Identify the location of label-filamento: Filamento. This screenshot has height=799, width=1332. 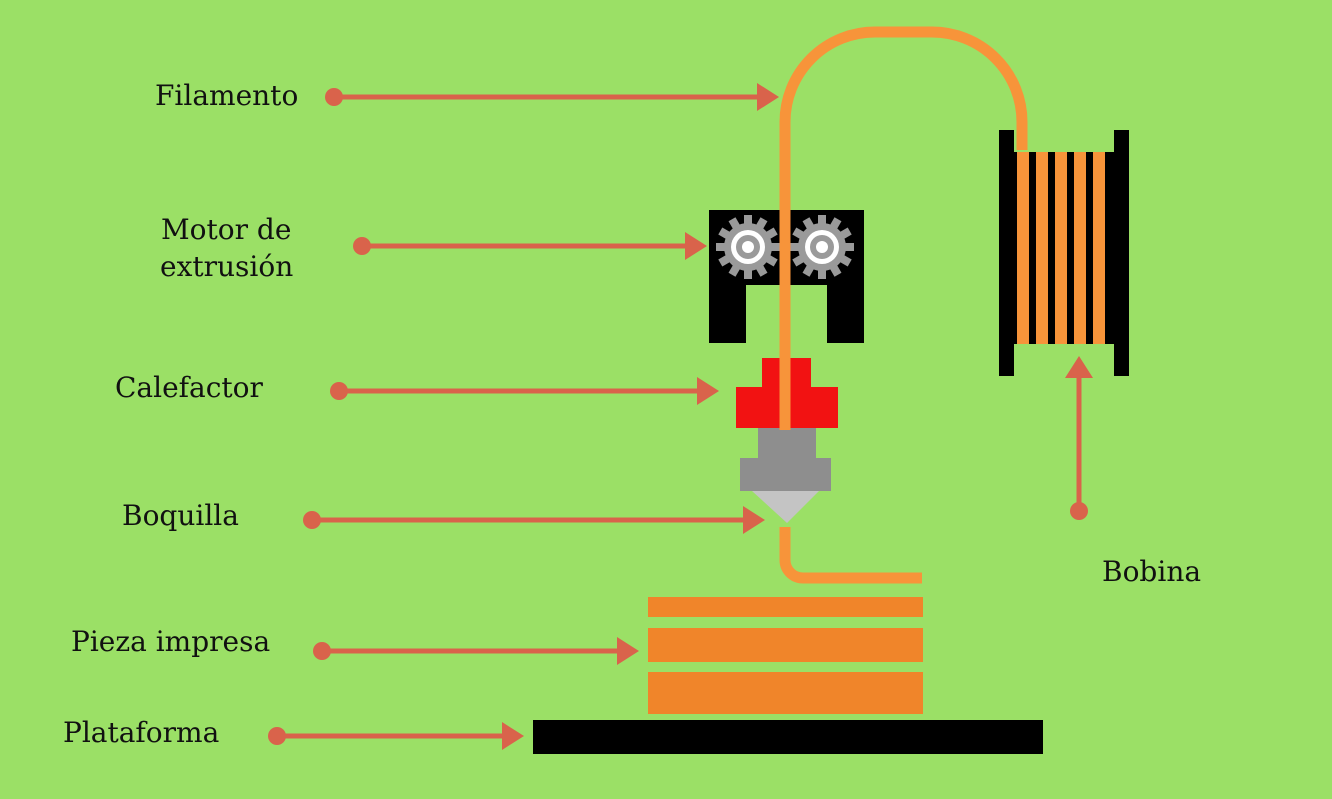
(227, 95).